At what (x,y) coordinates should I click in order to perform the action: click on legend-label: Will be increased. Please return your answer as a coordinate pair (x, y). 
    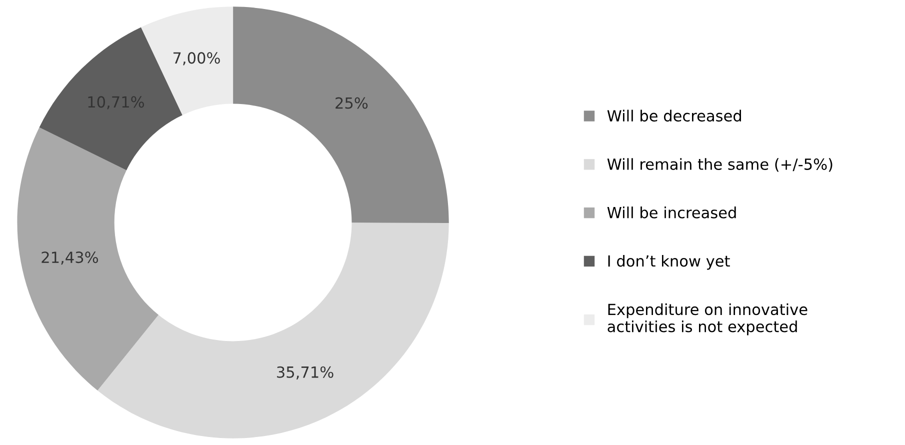
    Looking at the image, I should click on (671, 212).